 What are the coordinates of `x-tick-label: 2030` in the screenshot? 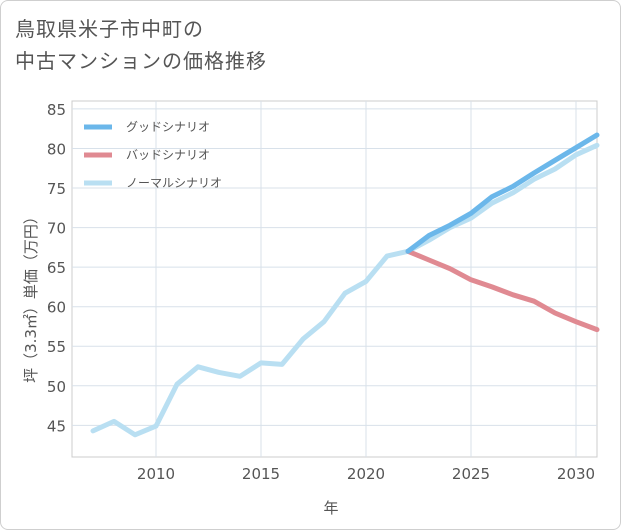 It's located at (576, 474).